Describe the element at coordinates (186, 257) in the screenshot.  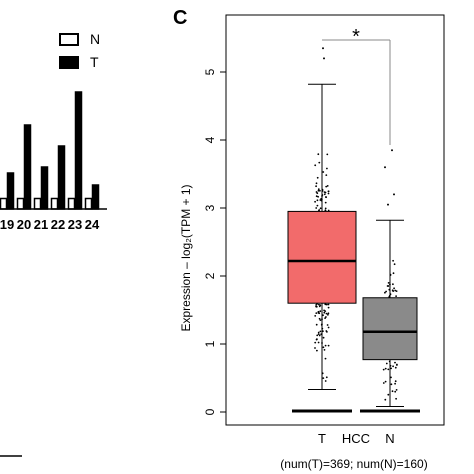
I see `y-axis-label: Expression – log₂(TPM + 1)` at that location.